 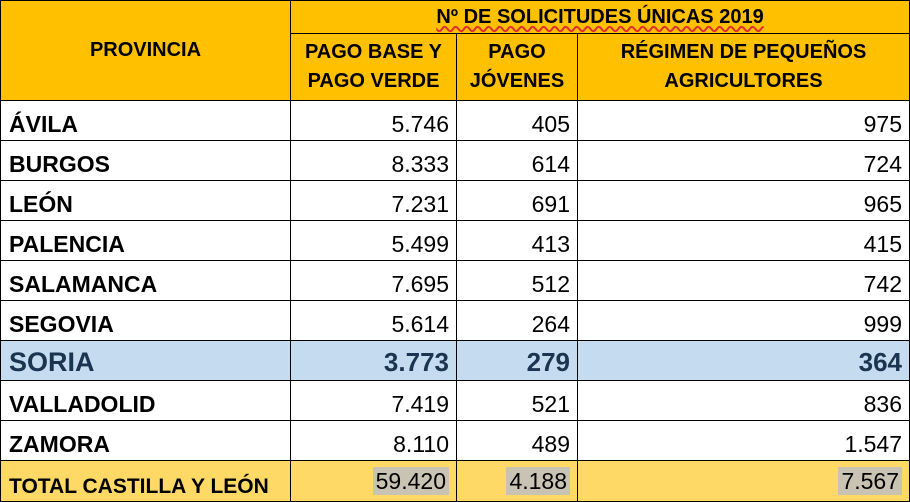 What do you see at coordinates (743, 320) in the screenshot?
I see `cell-regimen: 999` at bounding box center [743, 320].